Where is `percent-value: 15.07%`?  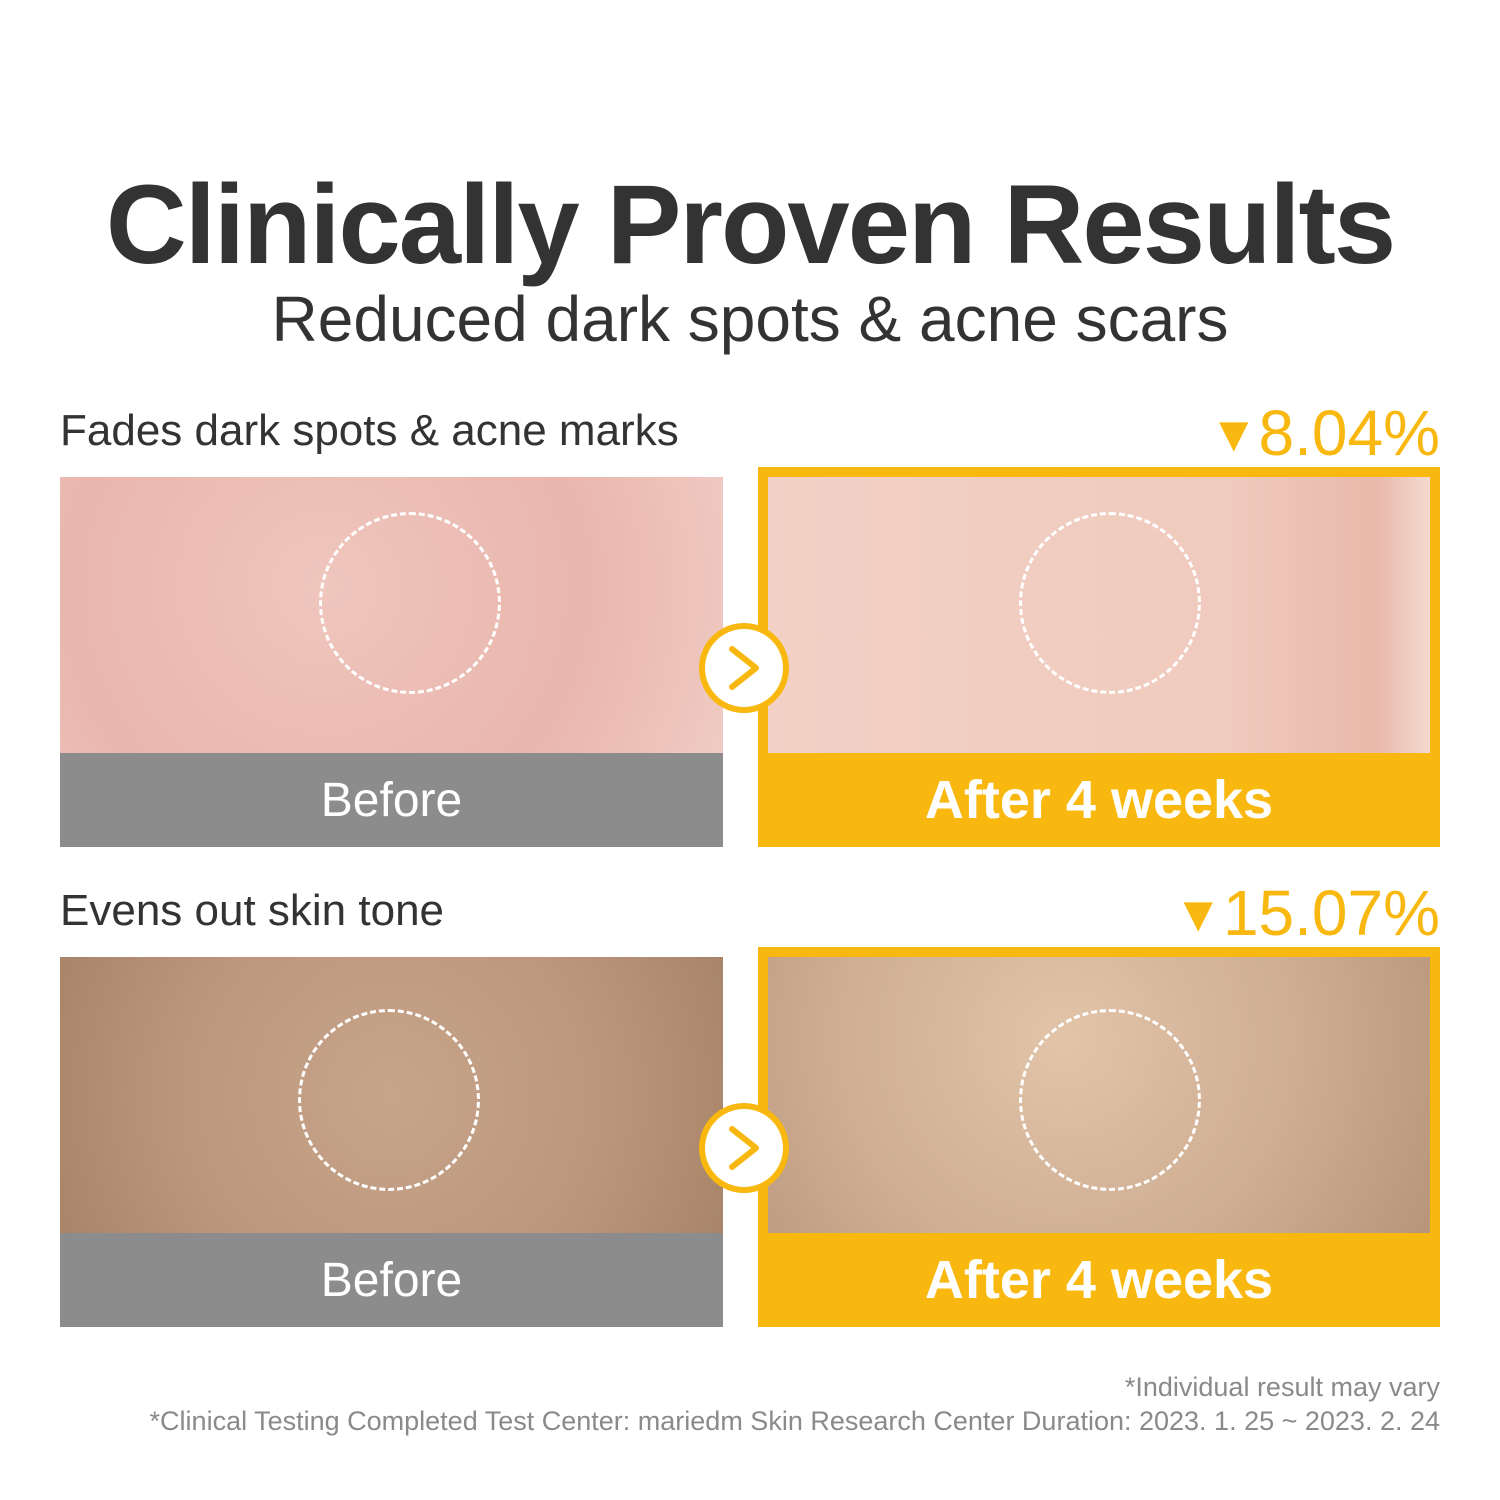 percent-value: 15.07% is located at coordinates (1331, 913).